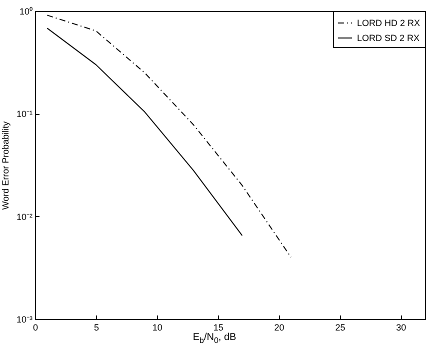 The width and height of the screenshot is (429, 349). Describe the element at coordinates (401, 327) in the screenshot. I see `x-tick-label: 30` at that location.